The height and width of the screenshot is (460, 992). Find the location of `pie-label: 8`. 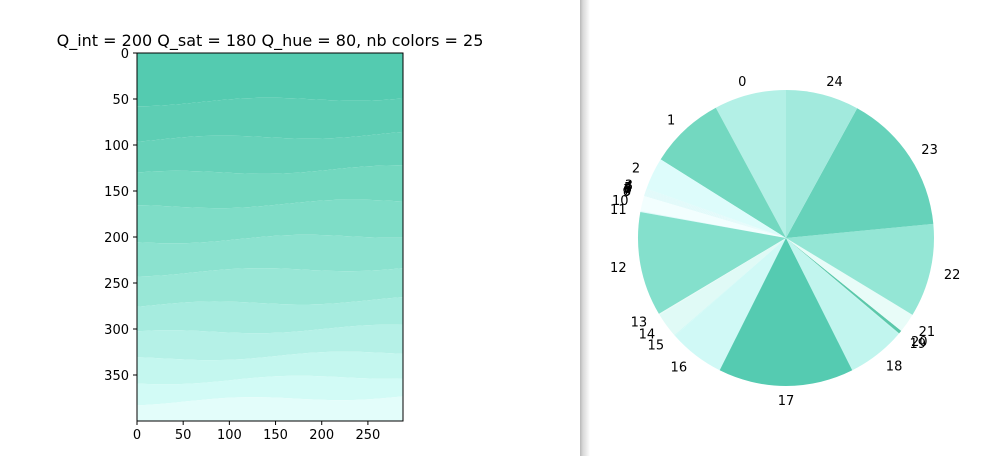

pie-label: 8 is located at coordinates (627, 191).